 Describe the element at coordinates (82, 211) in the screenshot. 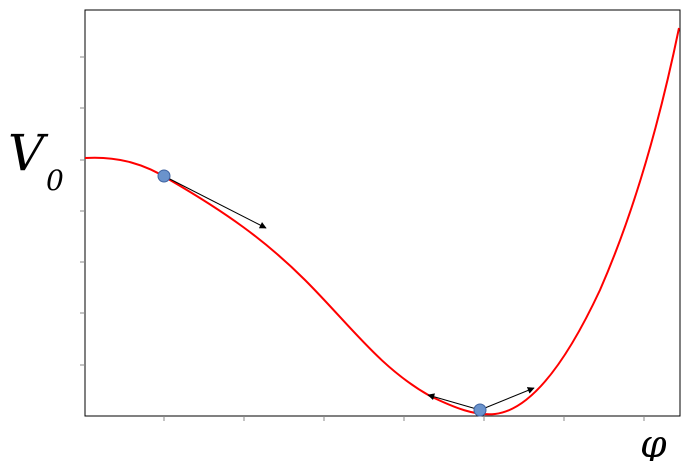

I see `y-axis-ticks` at that location.